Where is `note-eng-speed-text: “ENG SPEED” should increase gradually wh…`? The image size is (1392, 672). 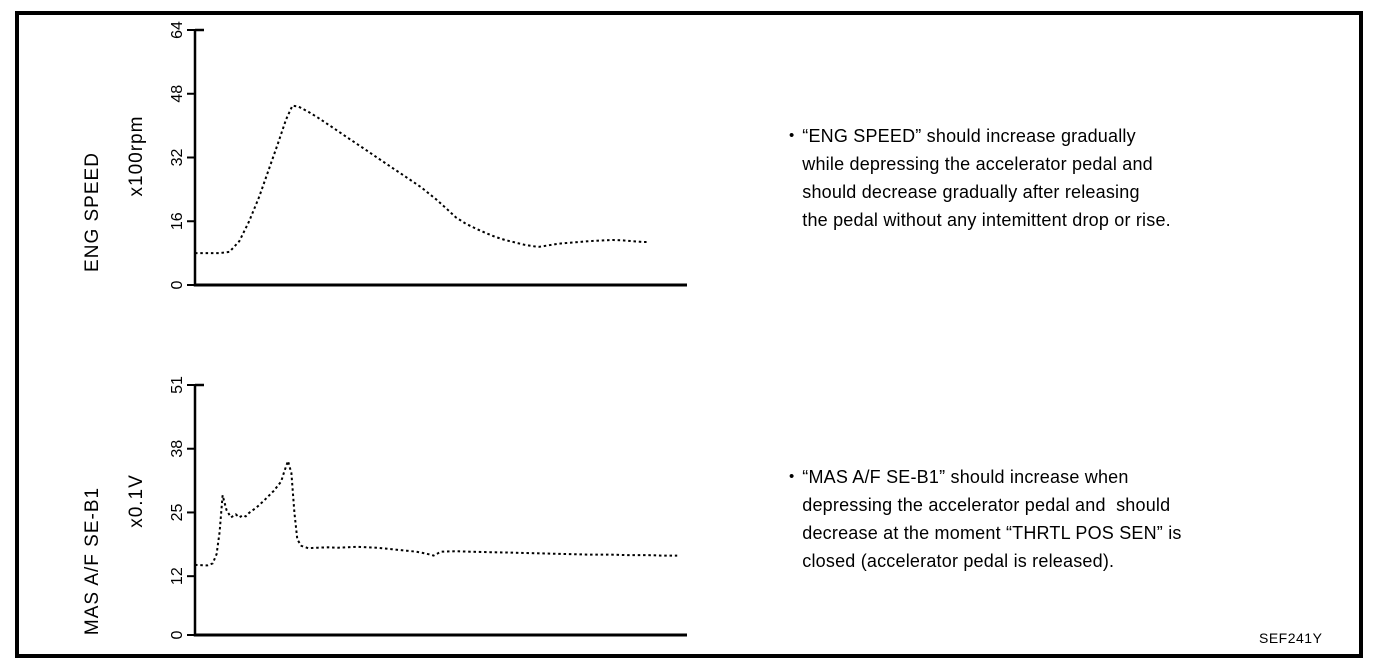
note-eng-speed-text: “ENG SPEED” should increase gradually wh… is located at coordinates (986, 178).